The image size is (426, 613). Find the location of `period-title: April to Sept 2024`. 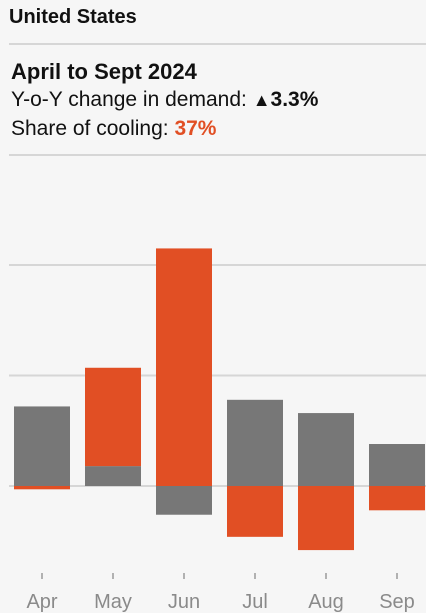

period-title: April to Sept 2024 is located at coordinates (104, 72).